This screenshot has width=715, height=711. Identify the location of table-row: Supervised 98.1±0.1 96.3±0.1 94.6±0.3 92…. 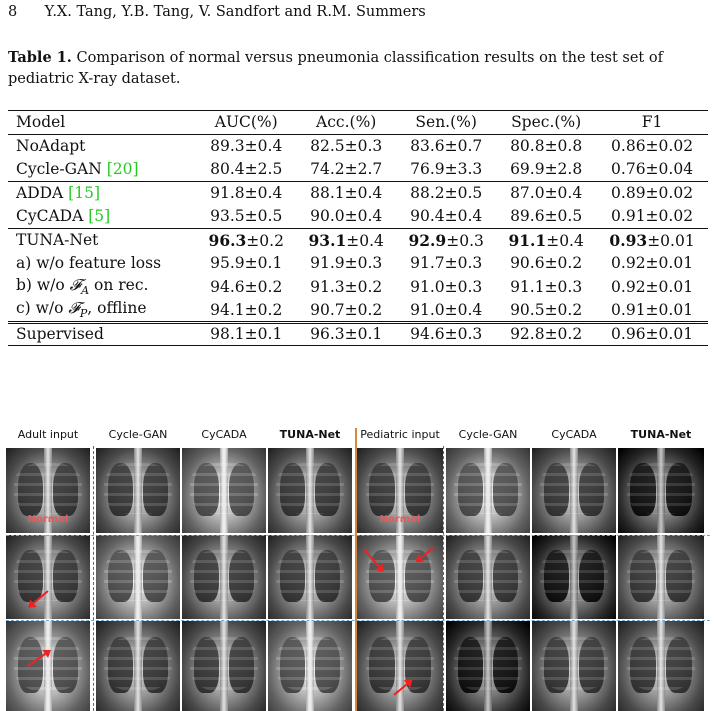
(358, 333).